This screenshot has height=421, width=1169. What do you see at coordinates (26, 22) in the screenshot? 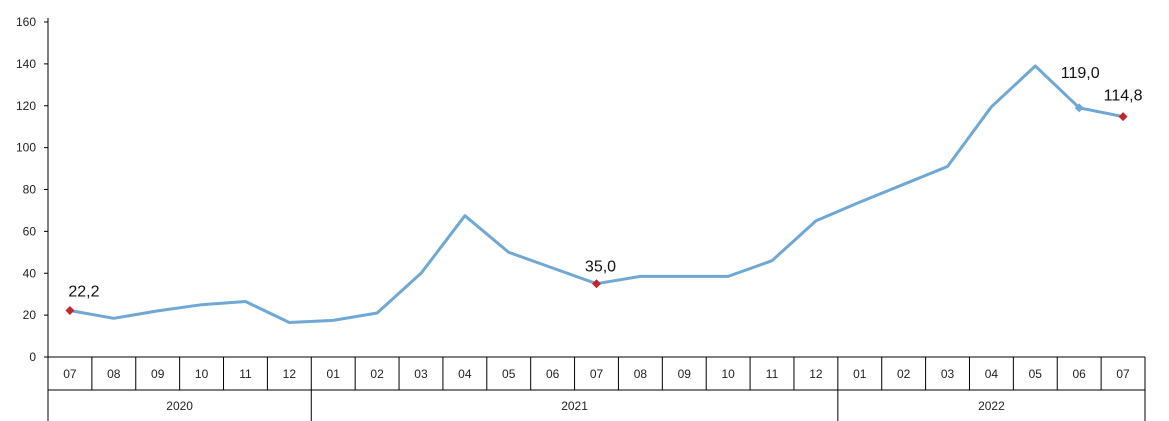
I see `y-tick-label: 160` at bounding box center [26, 22].